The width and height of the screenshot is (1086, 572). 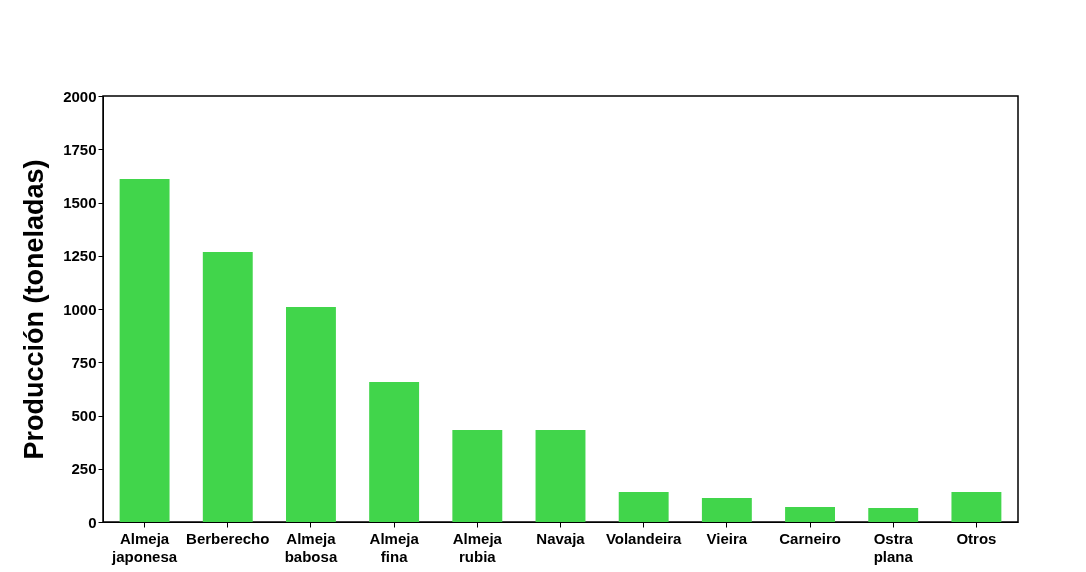 What do you see at coordinates (80, 256) in the screenshot?
I see `y-tick-label: 1250` at bounding box center [80, 256].